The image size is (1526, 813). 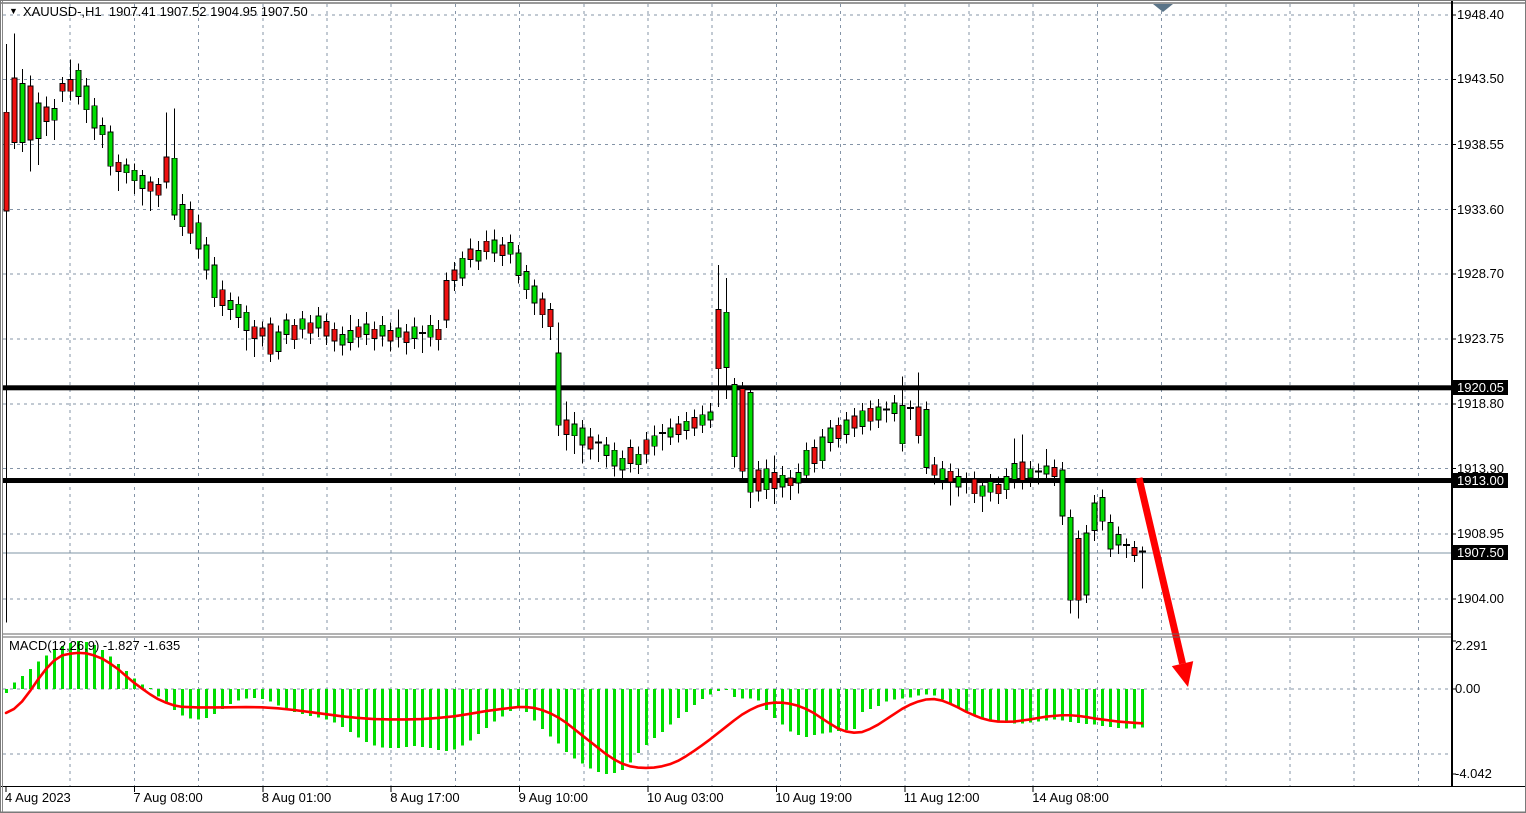 What do you see at coordinates (553, 797) in the screenshot?
I see `time-axis-label: 9 Aug 10:00` at bounding box center [553, 797].